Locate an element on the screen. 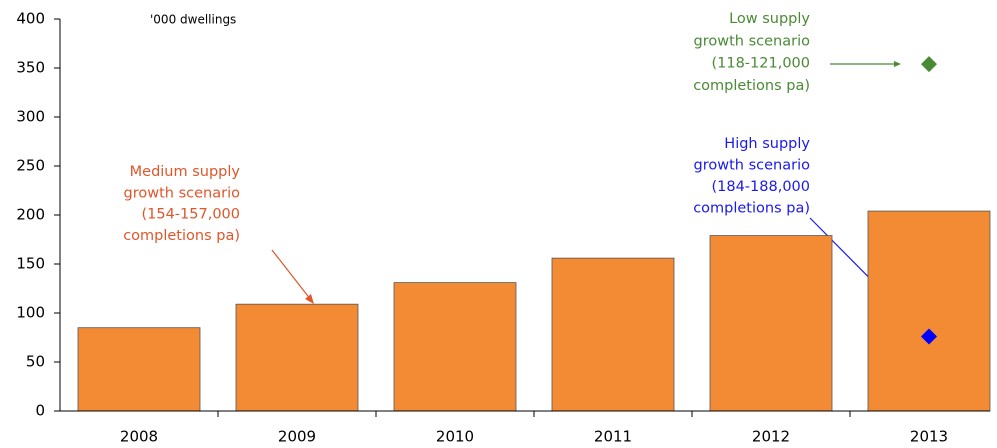 The height and width of the screenshot is (448, 997). annotation-line: High supply is located at coordinates (767, 144).